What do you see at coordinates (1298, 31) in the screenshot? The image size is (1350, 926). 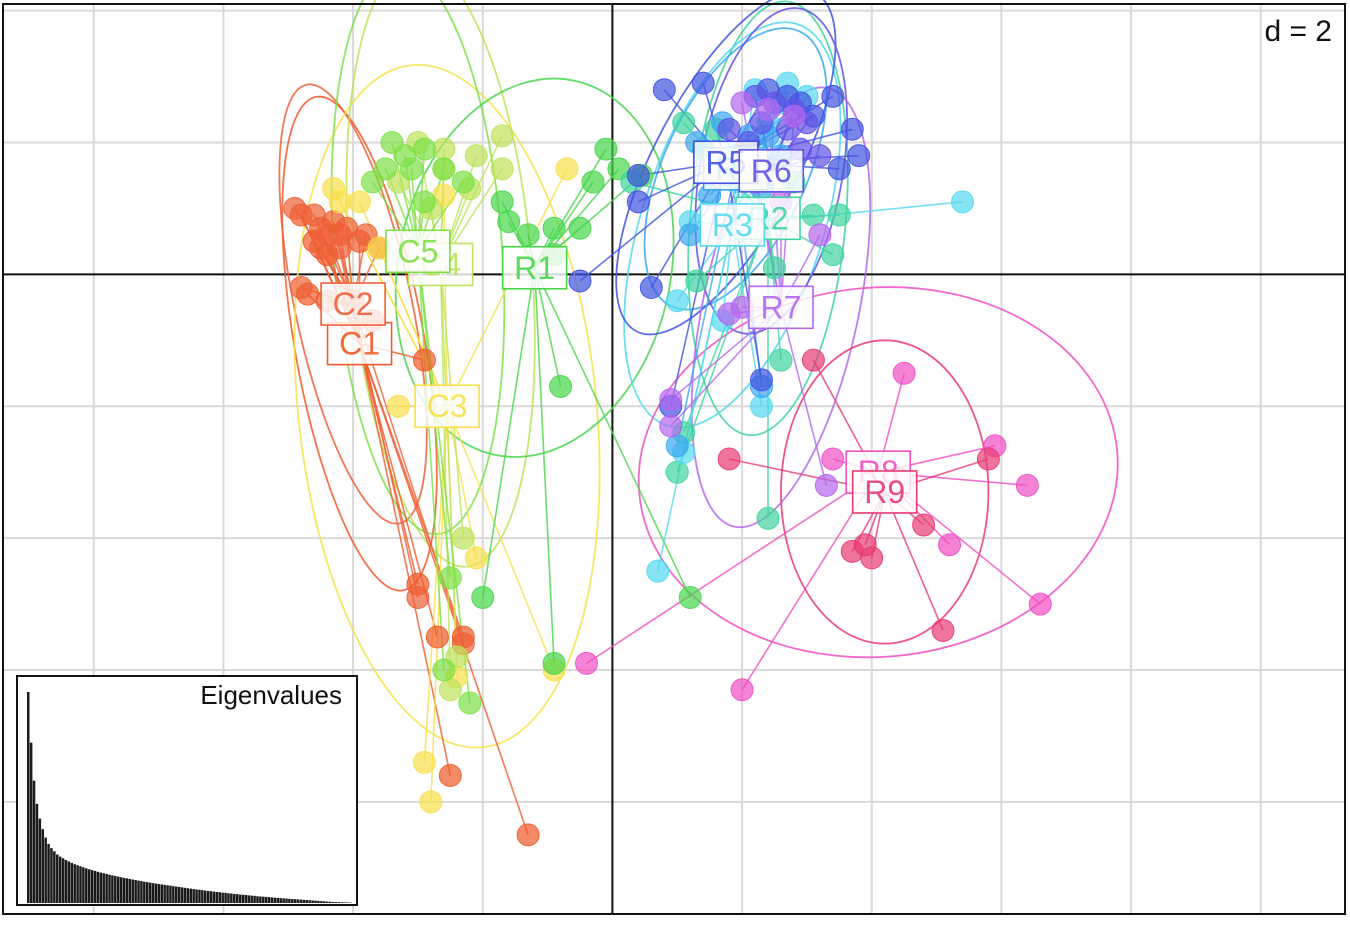 I see `scale-label: d = 2` at bounding box center [1298, 31].